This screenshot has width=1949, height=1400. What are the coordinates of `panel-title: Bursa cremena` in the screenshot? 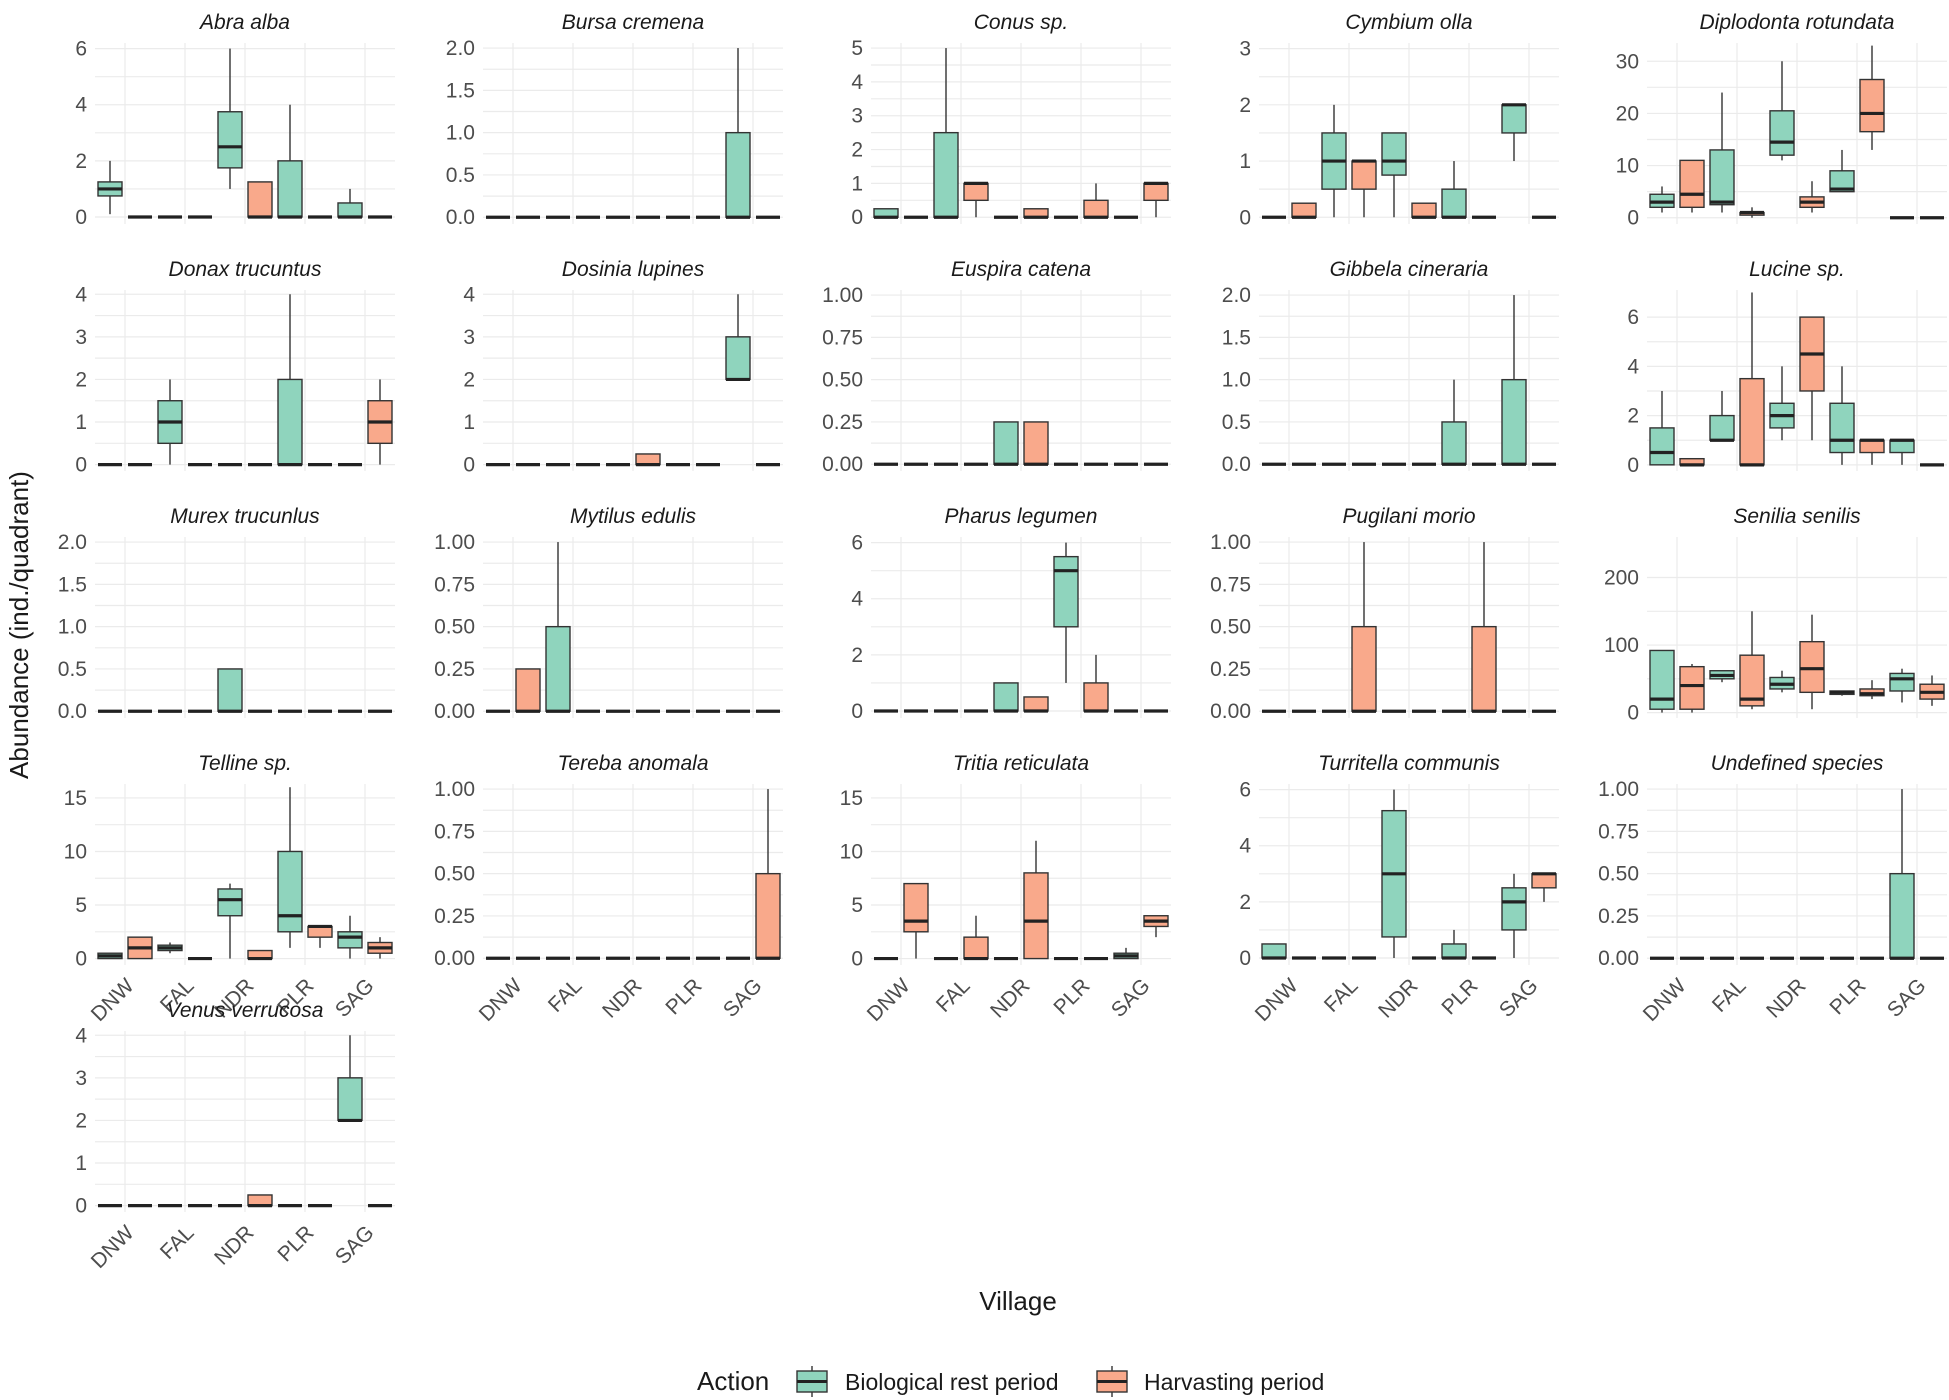 It's located at (633, 22).